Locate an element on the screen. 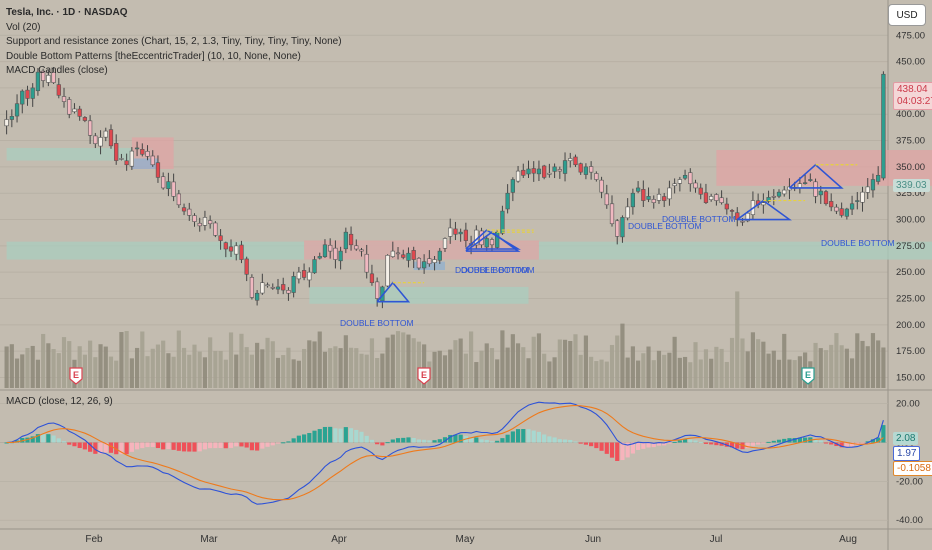 Image resolution: width=932 pixels, height=550 pixels. level-price-tag: 339.03 is located at coordinates (911, 185).